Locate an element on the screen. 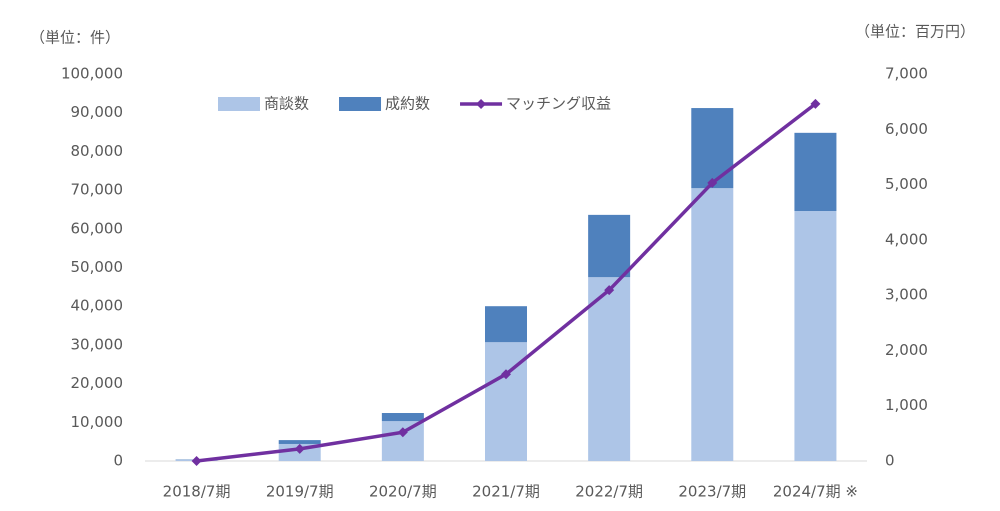 This screenshot has height=511, width=1000. y2-tick-label: 0 is located at coordinates (890, 461).